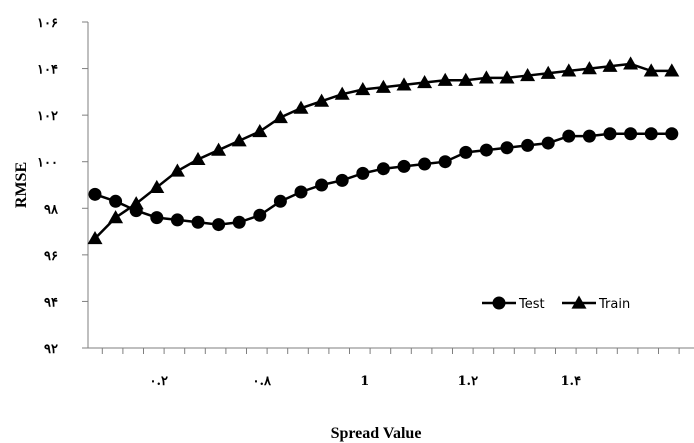 The height and width of the screenshot is (443, 694). I want to click on y-tick-label: ۱۰۰, so click(47, 163).